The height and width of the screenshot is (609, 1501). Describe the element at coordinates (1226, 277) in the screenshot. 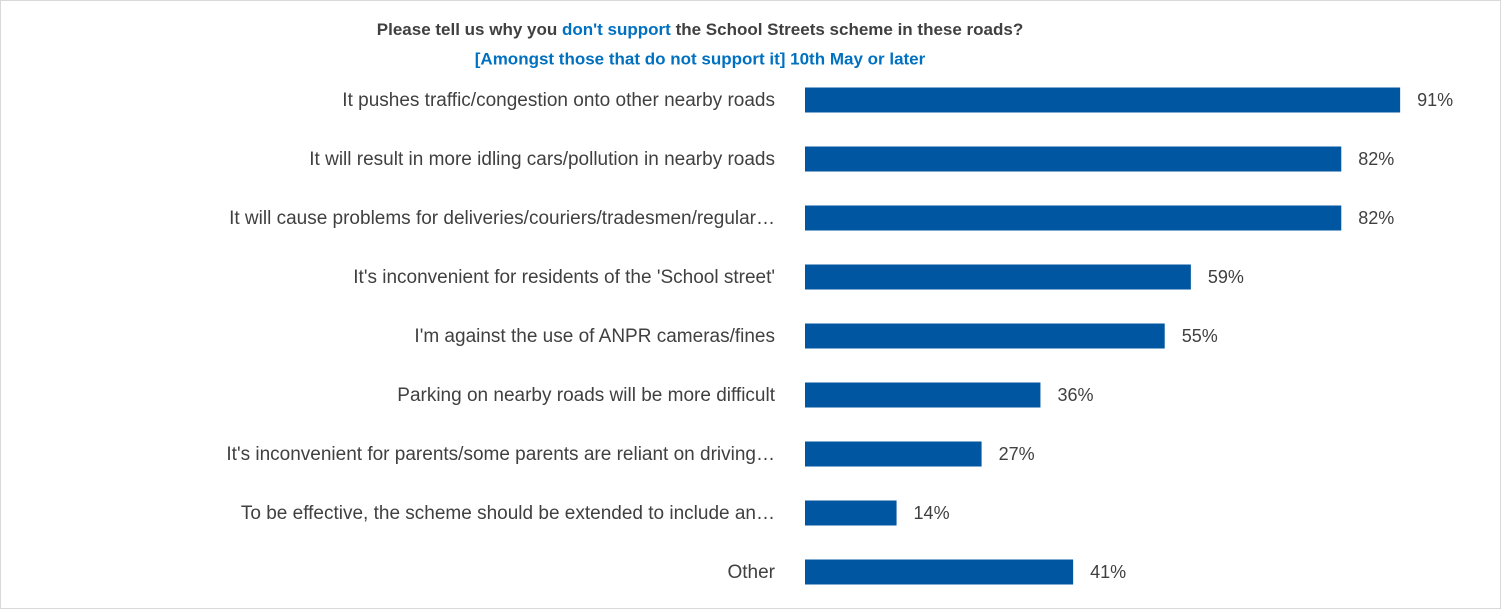

I see `value-label: 59%` at that location.